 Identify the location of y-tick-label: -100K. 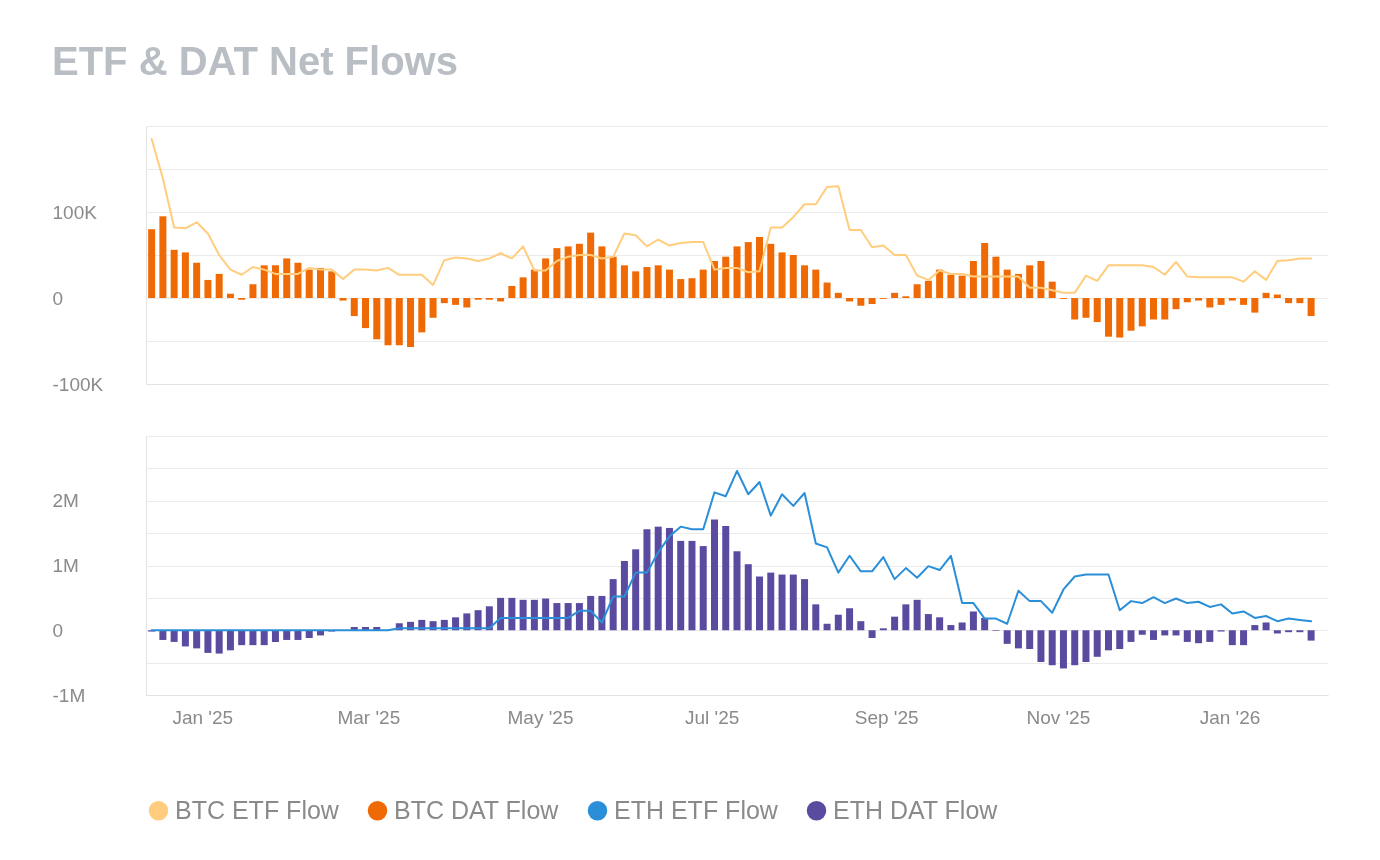
(78, 384).